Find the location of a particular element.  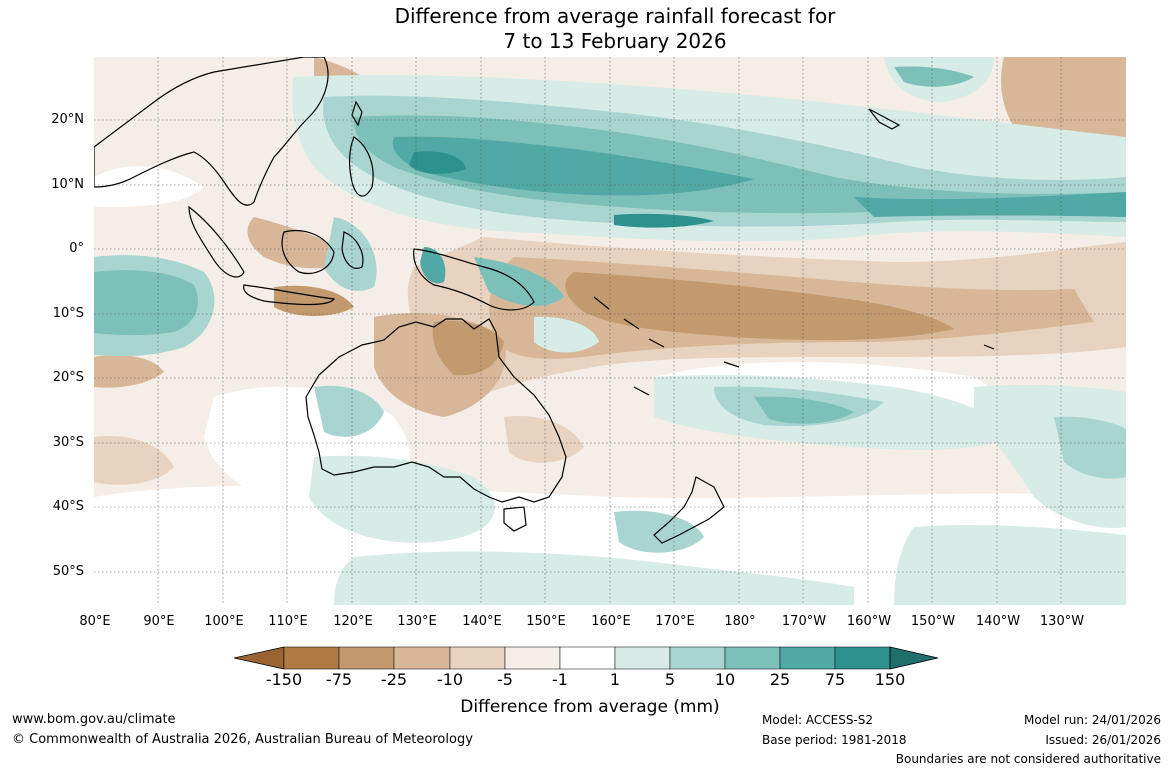

lat-label: 20°N is located at coordinates (67, 119).